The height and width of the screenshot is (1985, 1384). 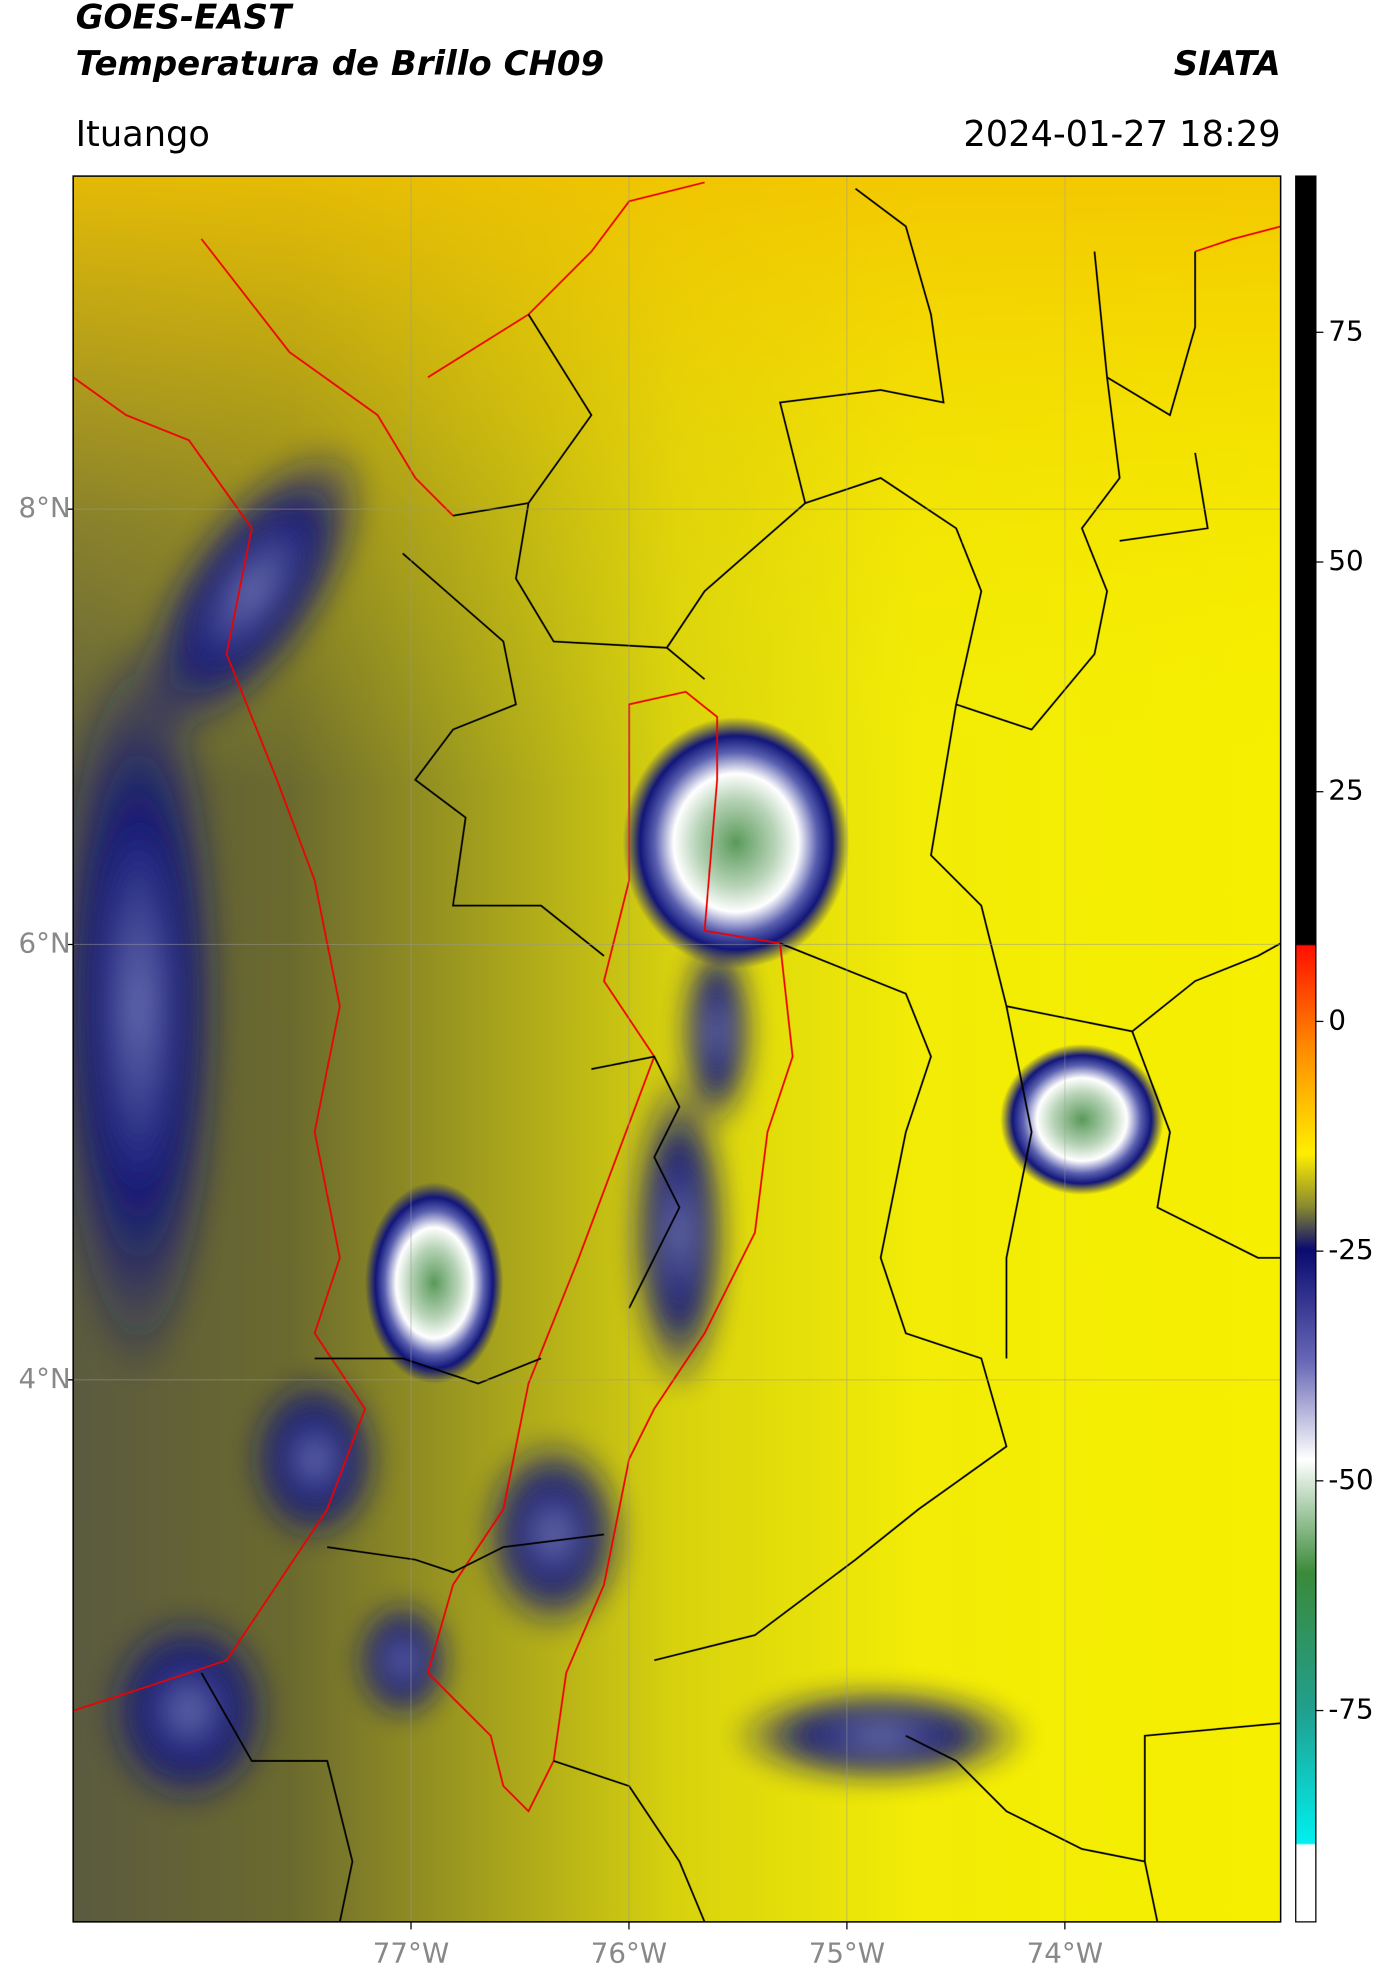 What do you see at coordinates (45, 507) in the screenshot?
I see `lat-label: 8°N` at bounding box center [45, 507].